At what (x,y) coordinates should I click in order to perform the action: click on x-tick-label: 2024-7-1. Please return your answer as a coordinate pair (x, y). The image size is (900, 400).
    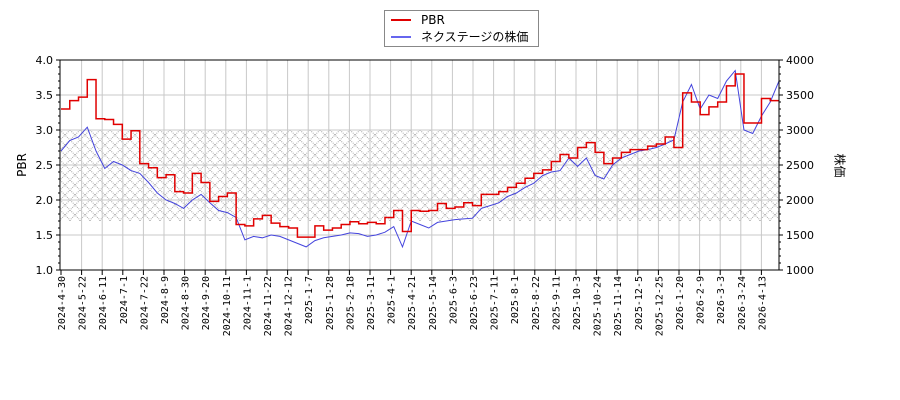
    Looking at the image, I should click on (124, 300).